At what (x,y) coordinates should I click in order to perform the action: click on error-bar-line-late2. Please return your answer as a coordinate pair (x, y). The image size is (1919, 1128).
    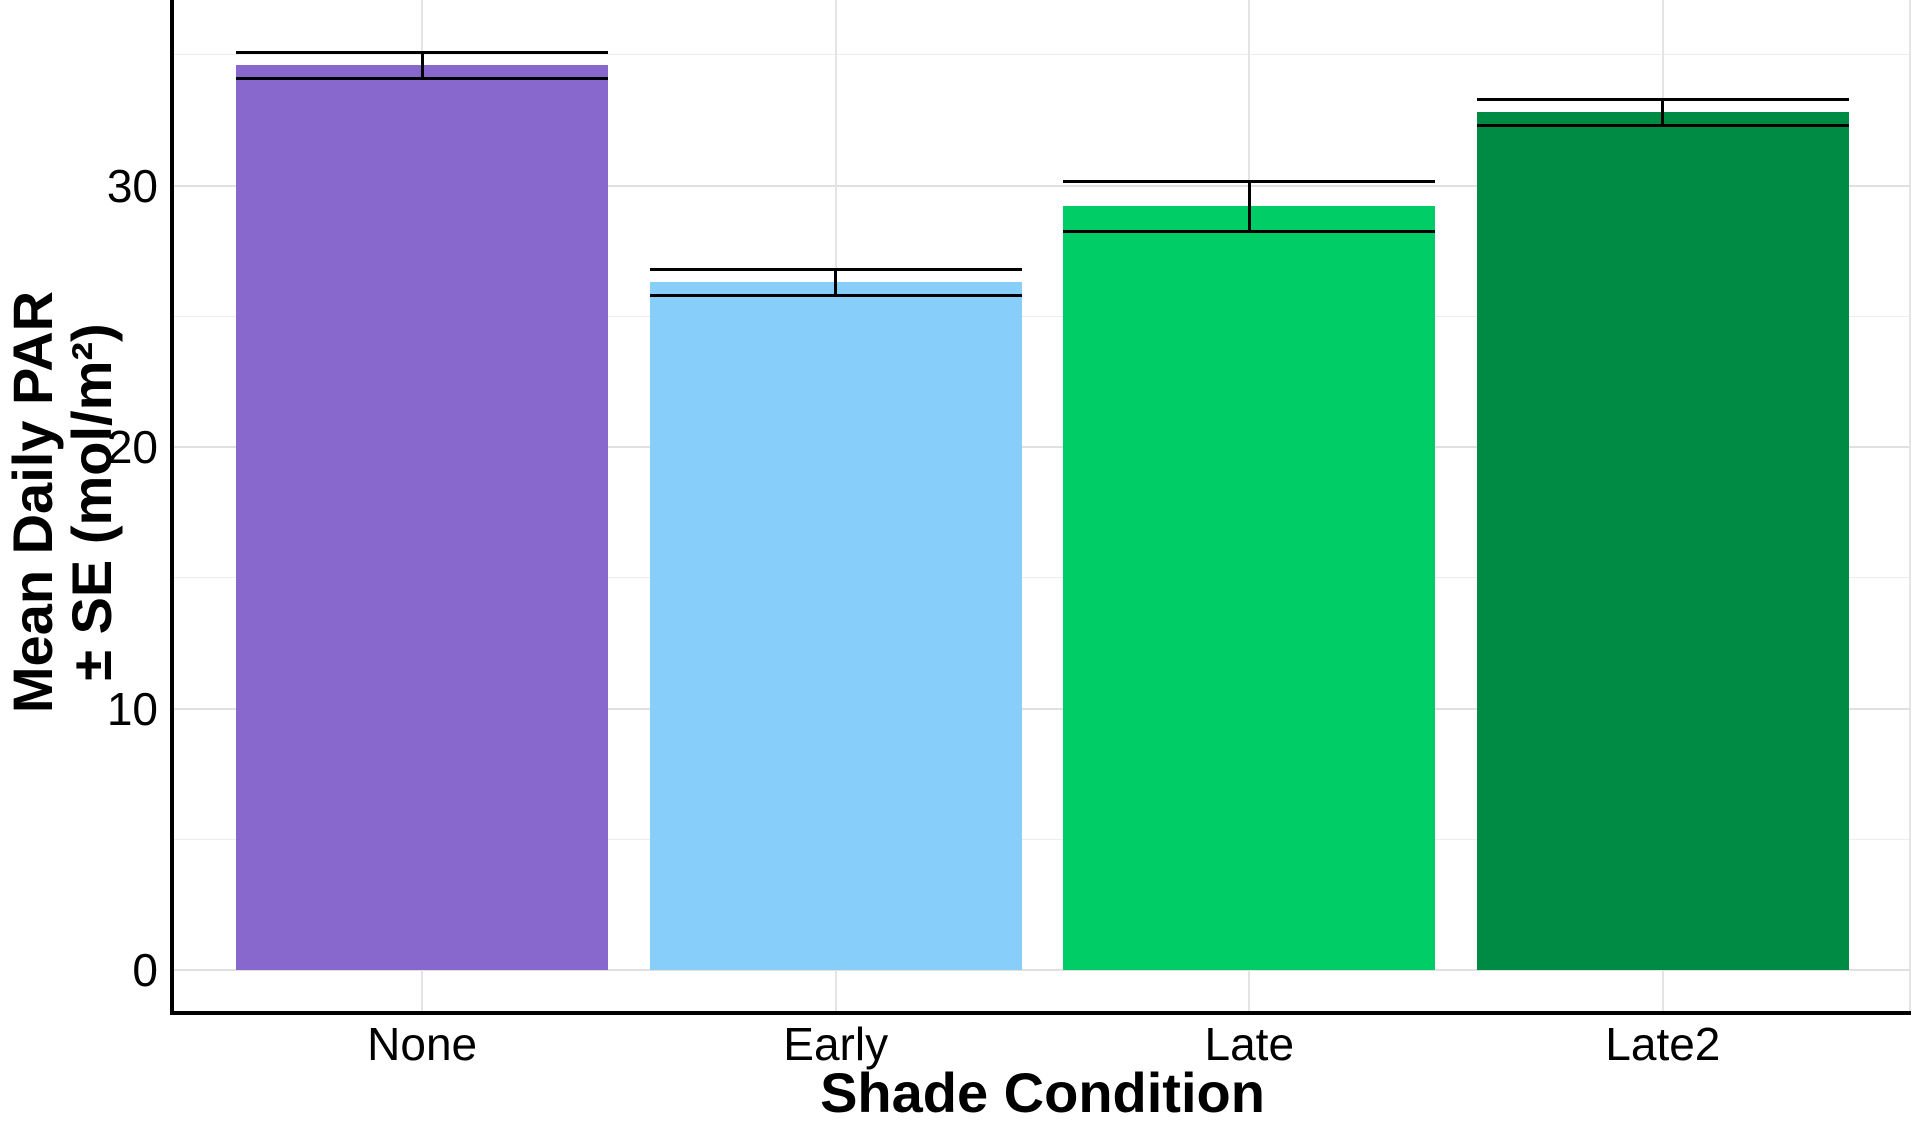
    Looking at the image, I should click on (1663, 112).